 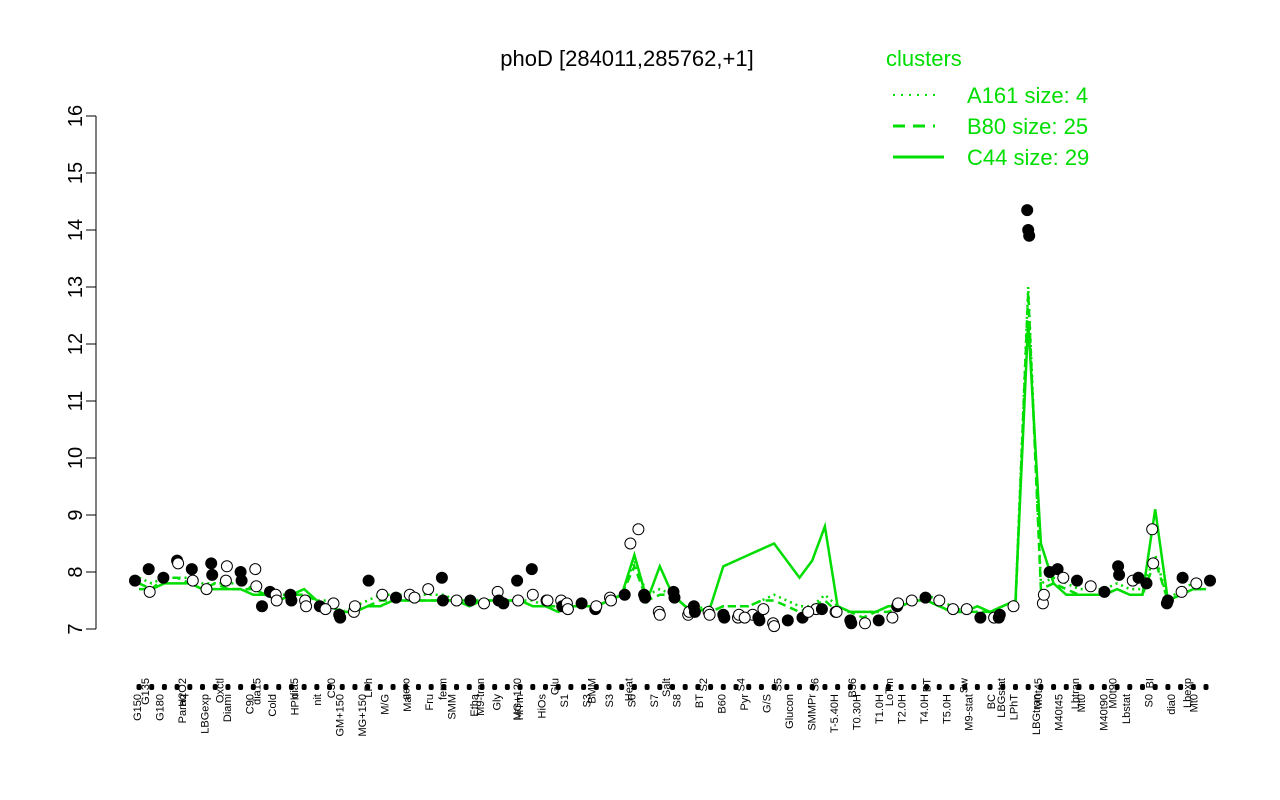 I want to click on x-tick-label: Salt, so click(x=667, y=687).